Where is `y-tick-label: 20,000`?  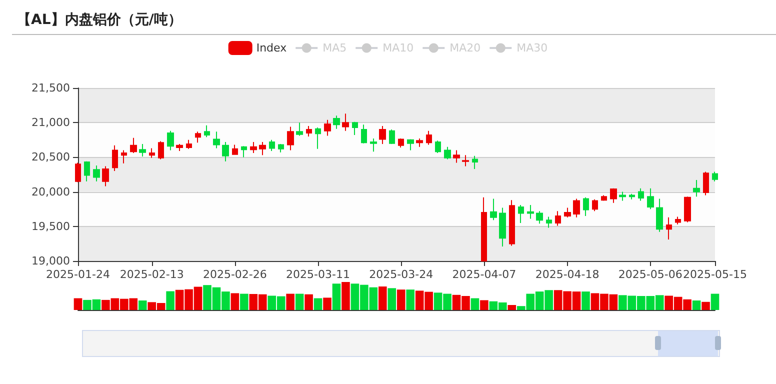
y-tick-label: 20,000 is located at coordinates (51, 191).